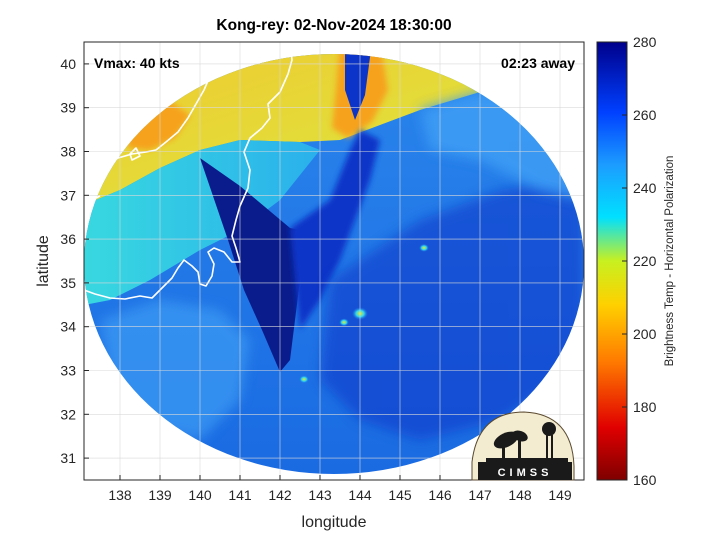  Describe the element at coordinates (520, 495) in the screenshot. I see `x-tick-label: 148` at that location.